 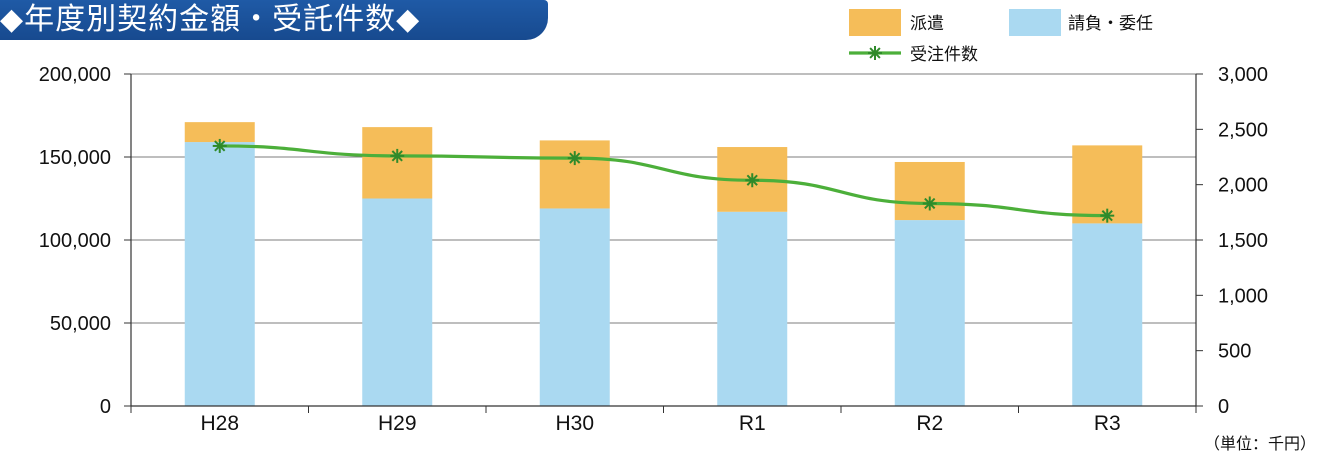 What do you see at coordinates (75, 158) in the screenshot?
I see `left-tick-label: 150,000` at bounding box center [75, 158].